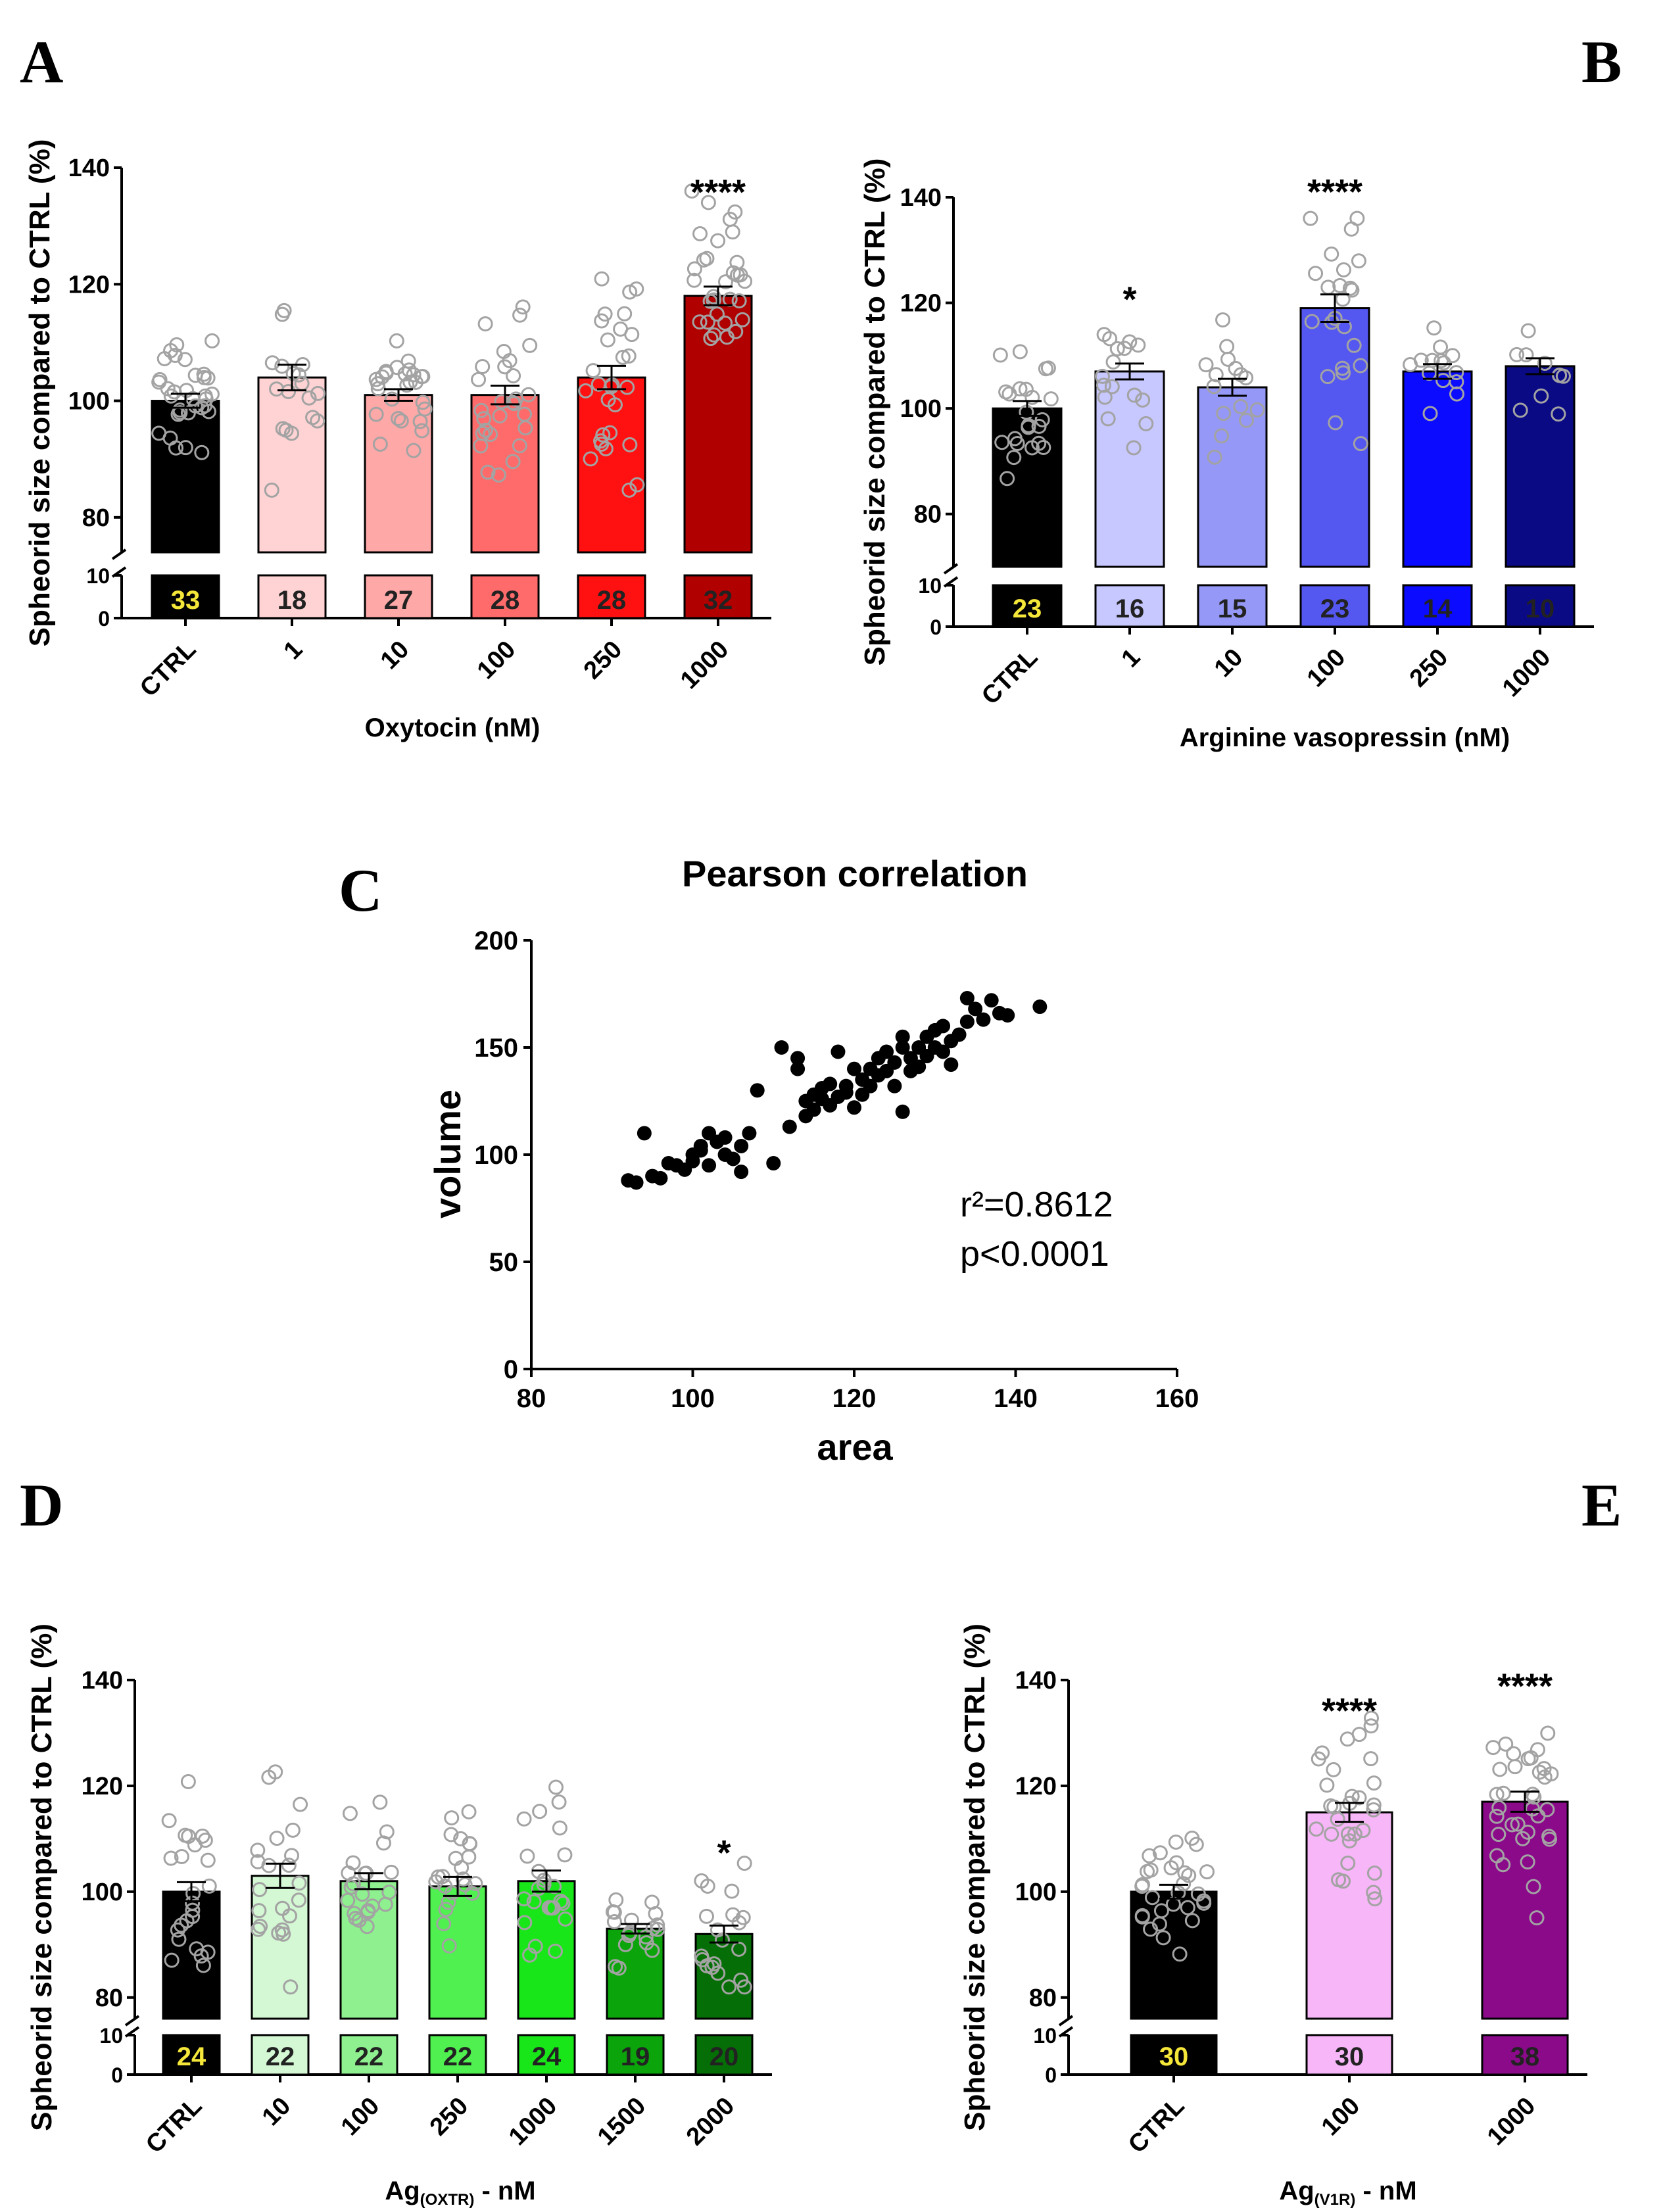 The image size is (1663, 2212). Describe the element at coordinates (1130, 608) in the screenshot. I see `n-label: 16` at that location.